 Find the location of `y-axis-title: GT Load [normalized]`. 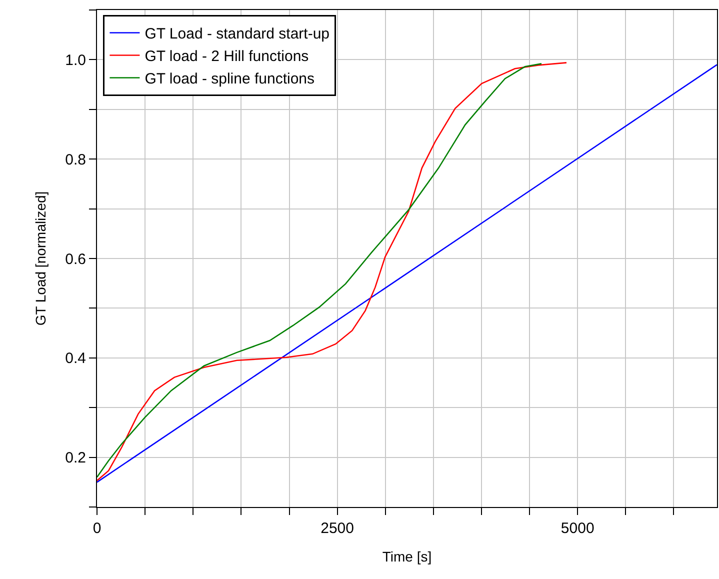

y-axis-title: GT Load [normalized] is located at coordinates (40, 258).